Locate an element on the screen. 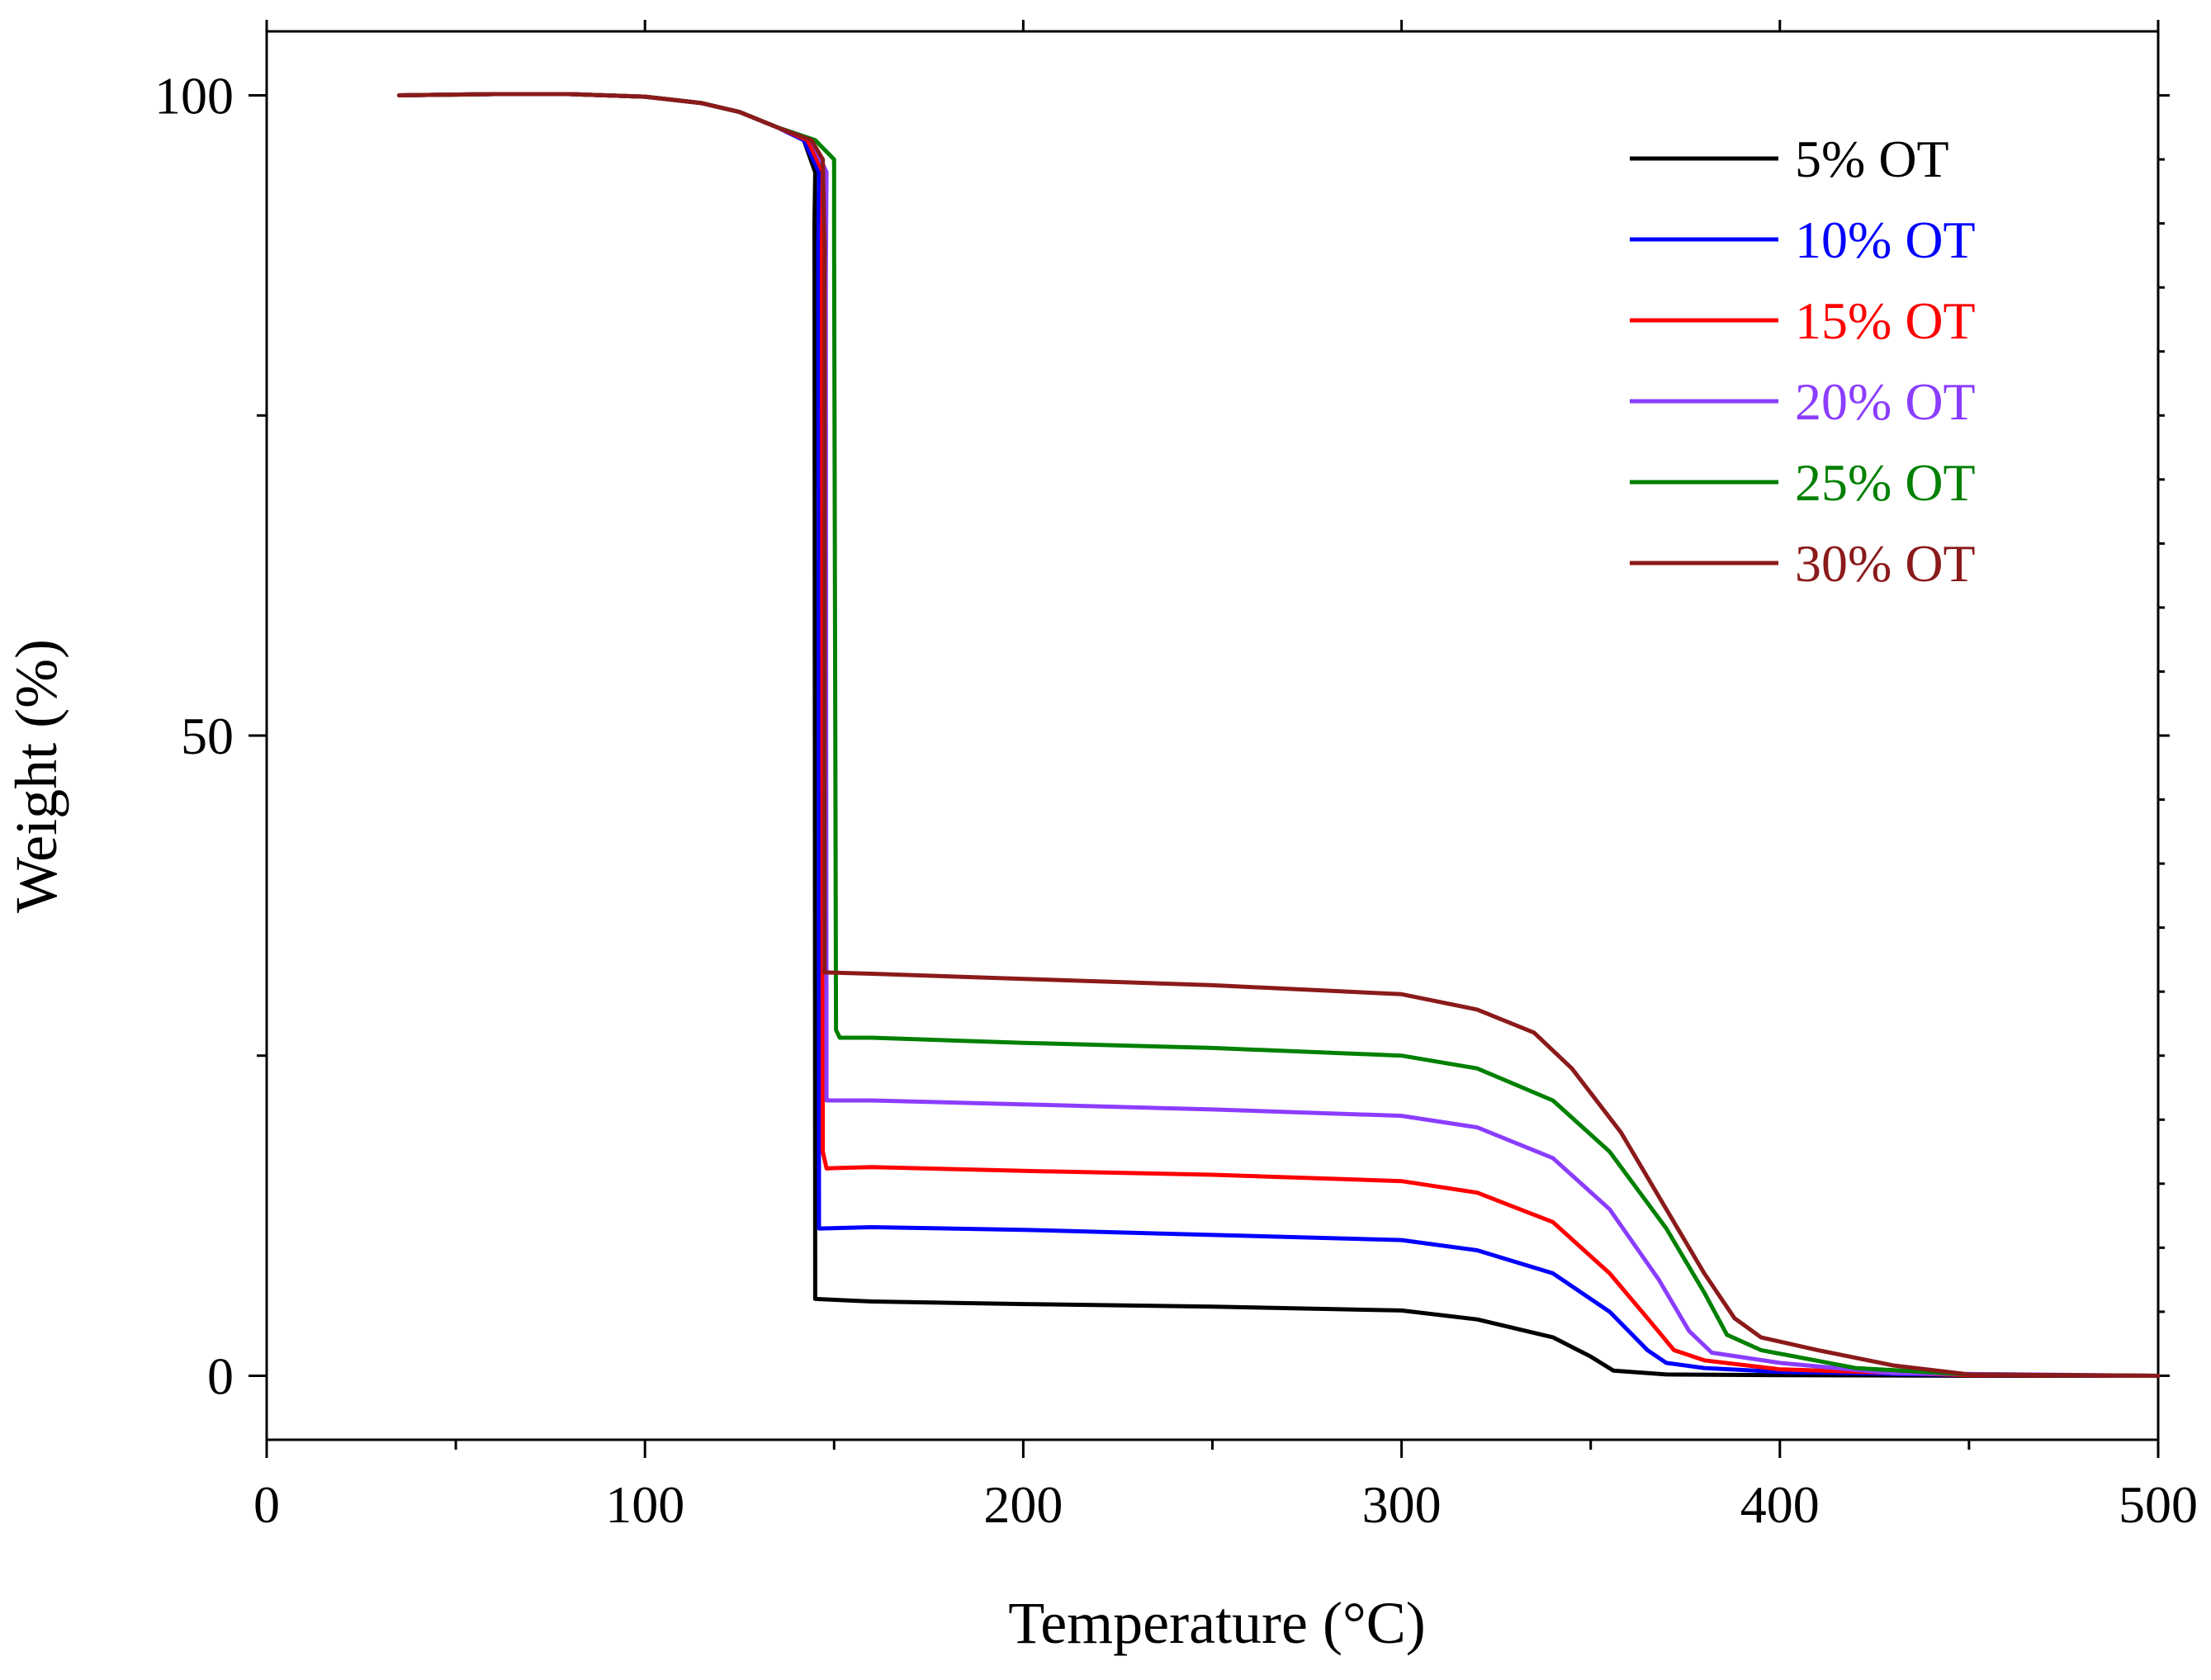 This screenshot has width=2211, height=1680. y-tick-label: 100 is located at coordinates (194, 96).